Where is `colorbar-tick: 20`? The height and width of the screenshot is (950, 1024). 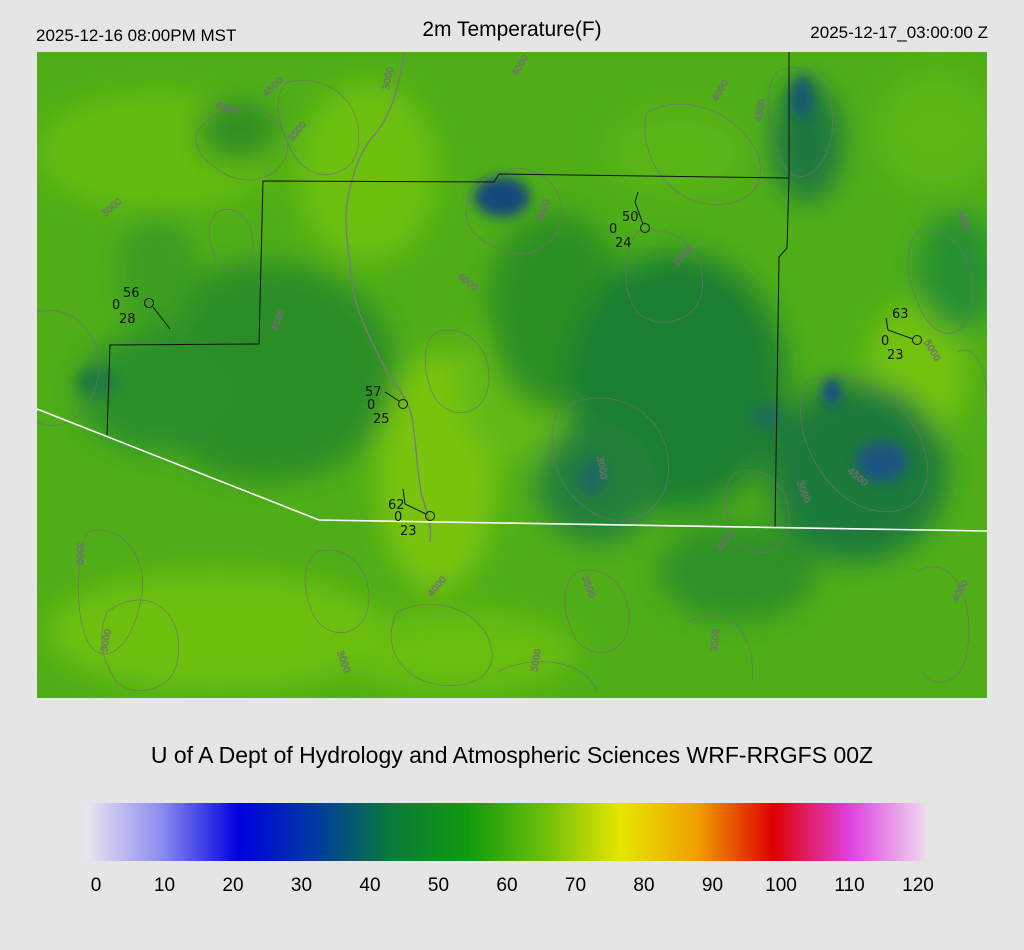
colorbar-tick: 20 is located at coordinates (233, 885).